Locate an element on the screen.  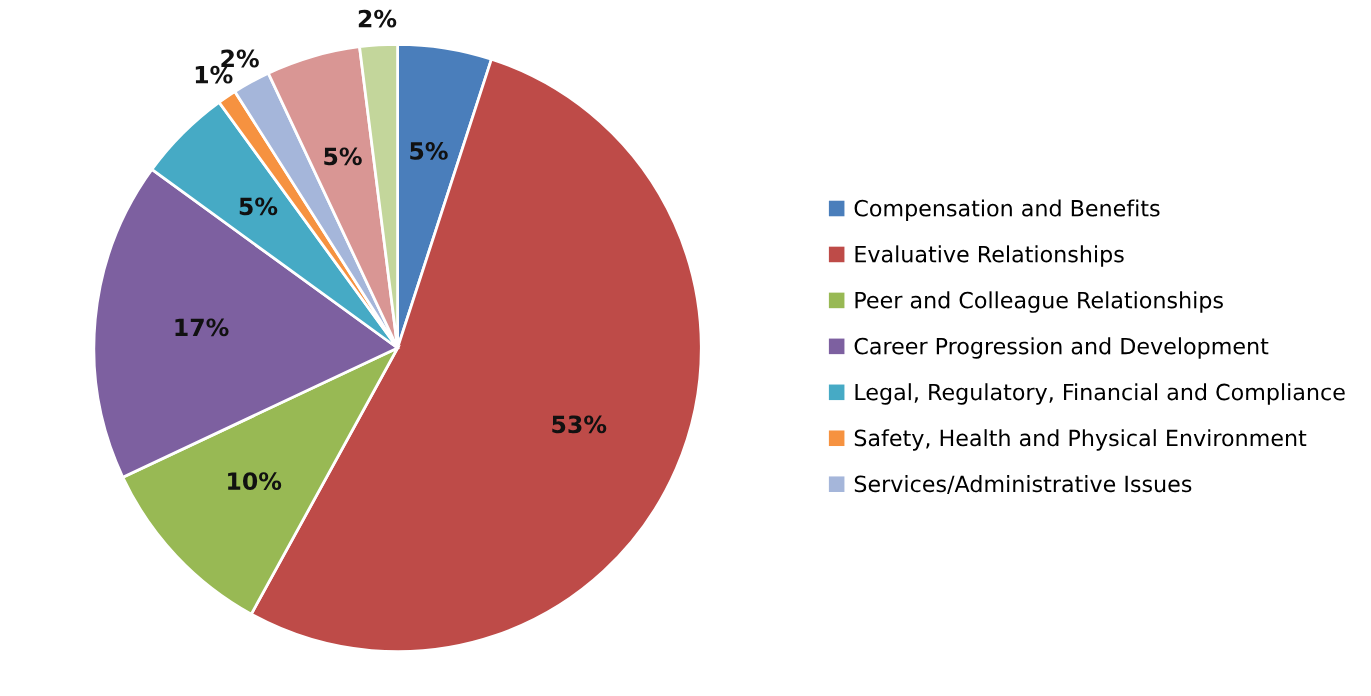
data-label: 17% is located at coordinates (202, 327).